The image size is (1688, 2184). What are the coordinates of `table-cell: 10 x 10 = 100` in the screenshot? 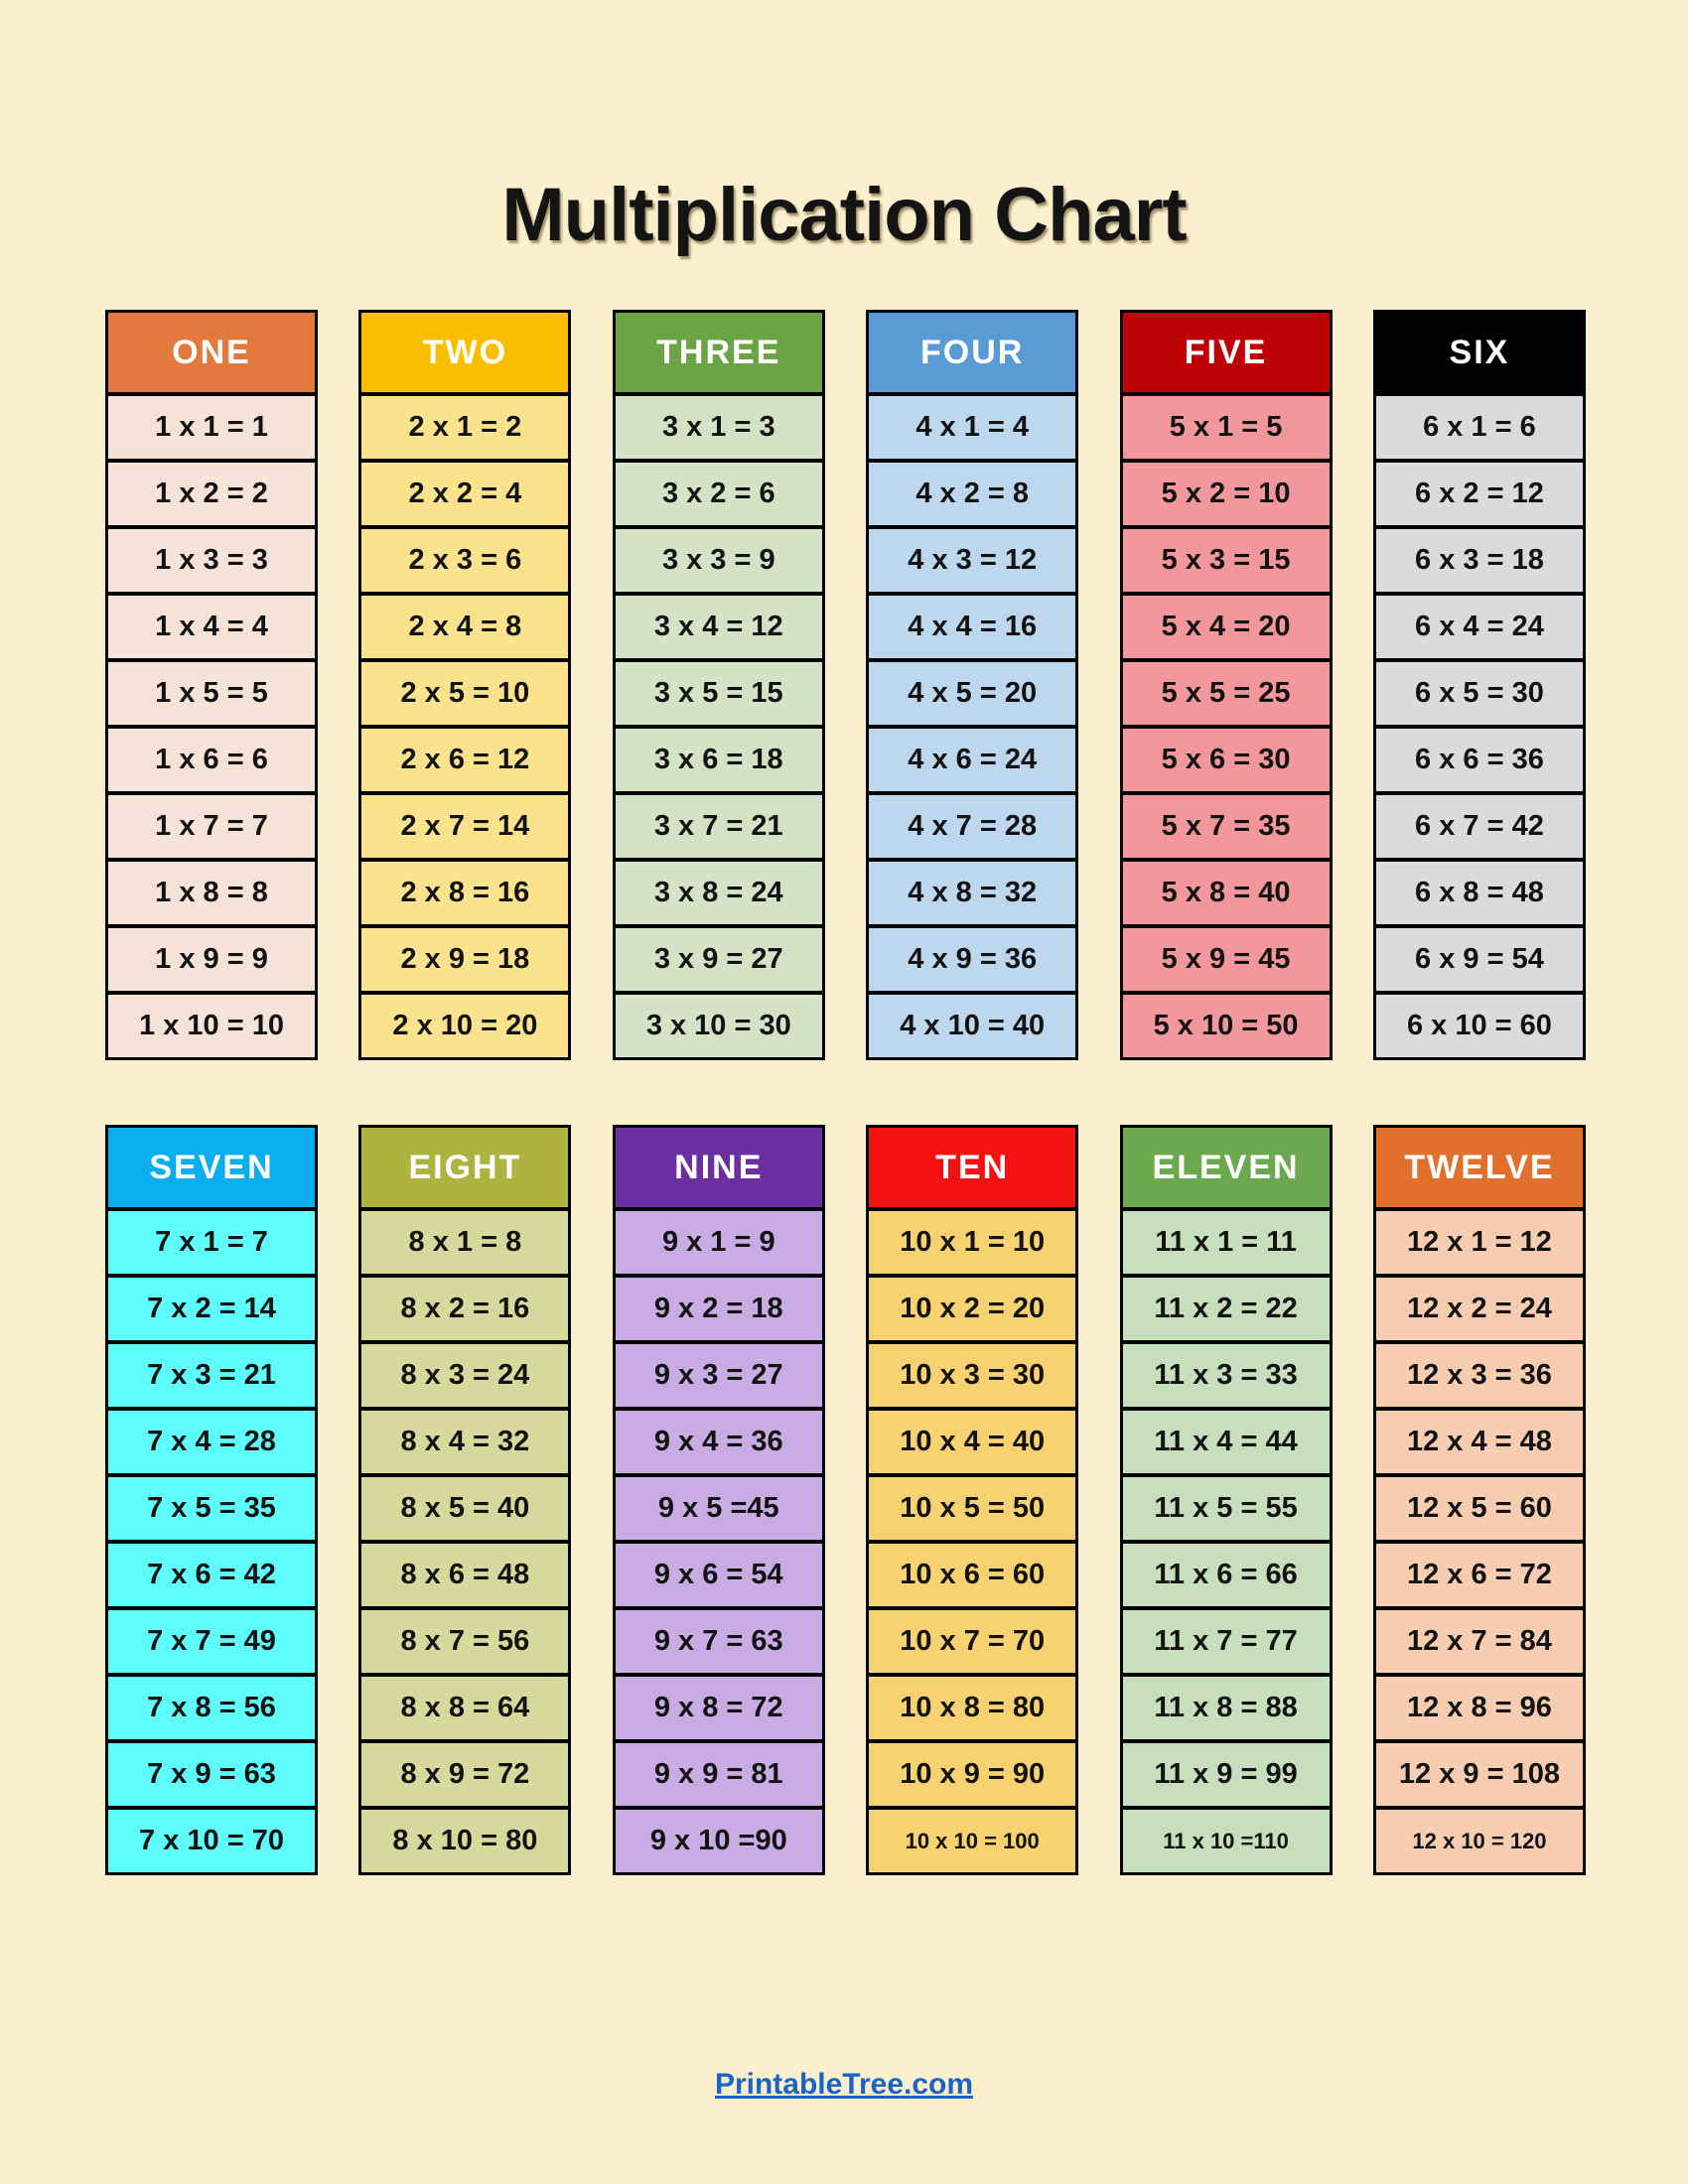 It's located at (972, 1841).